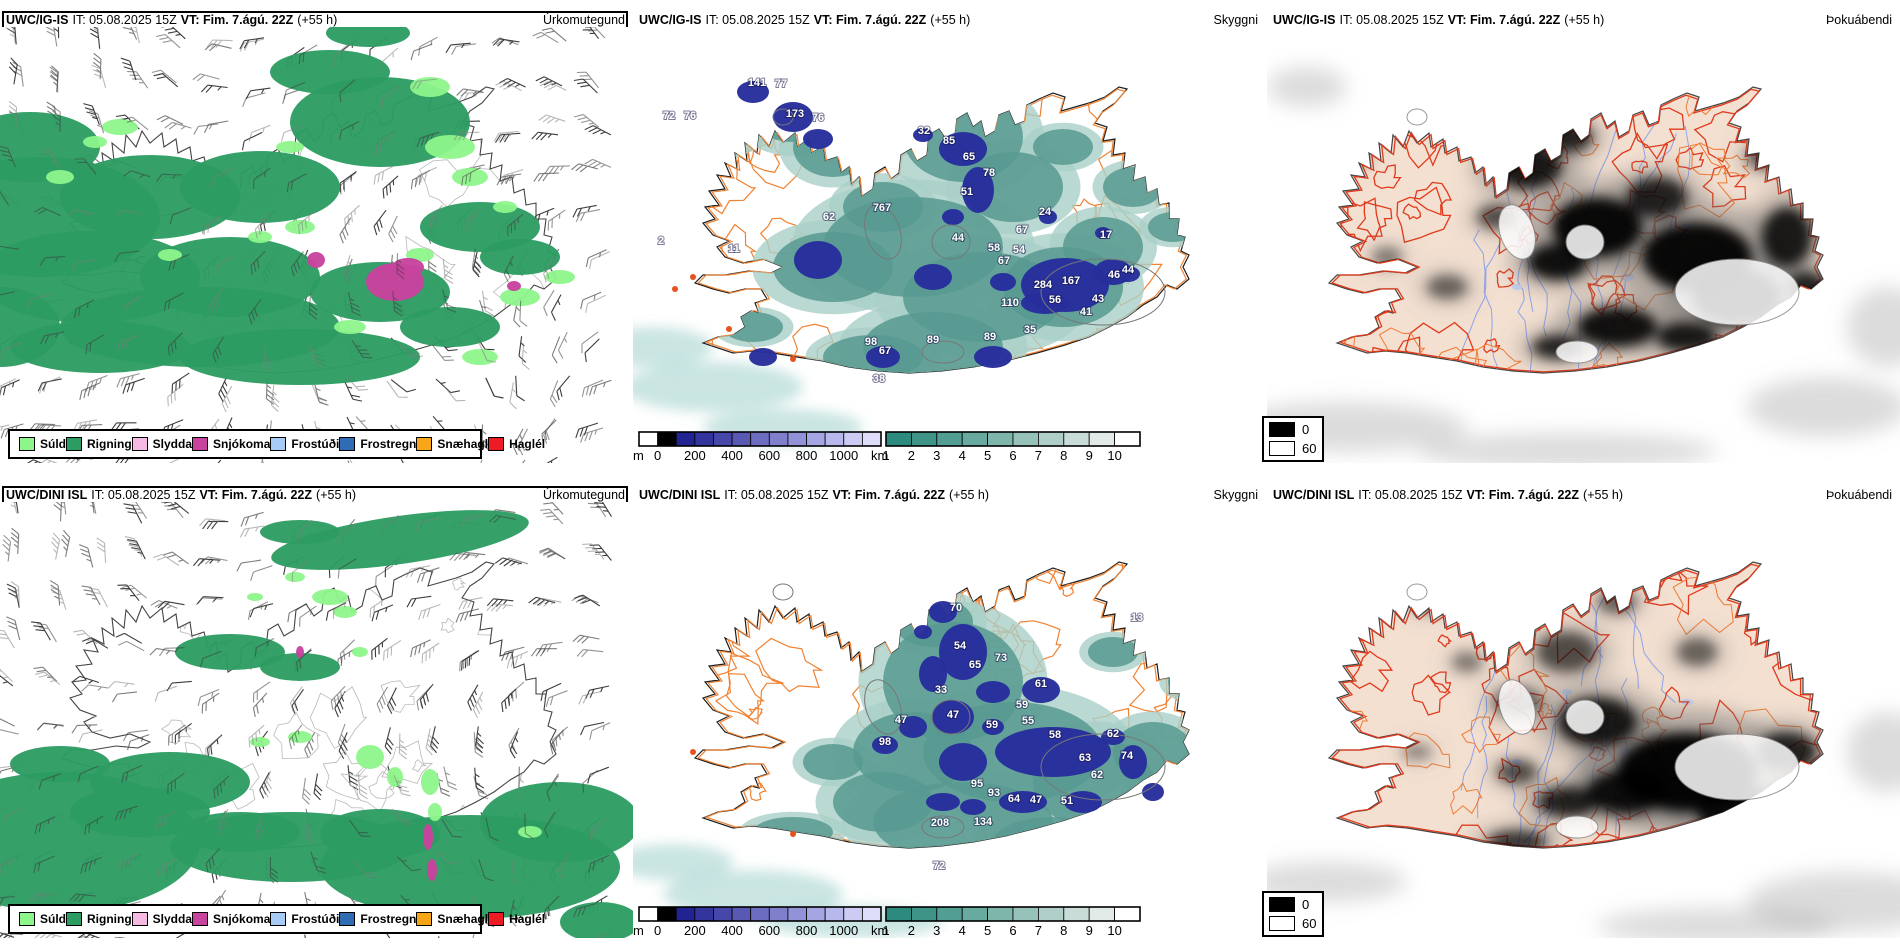 Image resolution: width=1900 pixels, height=950 pixels. Describe the element at coordinates (1113, 734) in the screenshot. I see `svg-text: 62` at that location.